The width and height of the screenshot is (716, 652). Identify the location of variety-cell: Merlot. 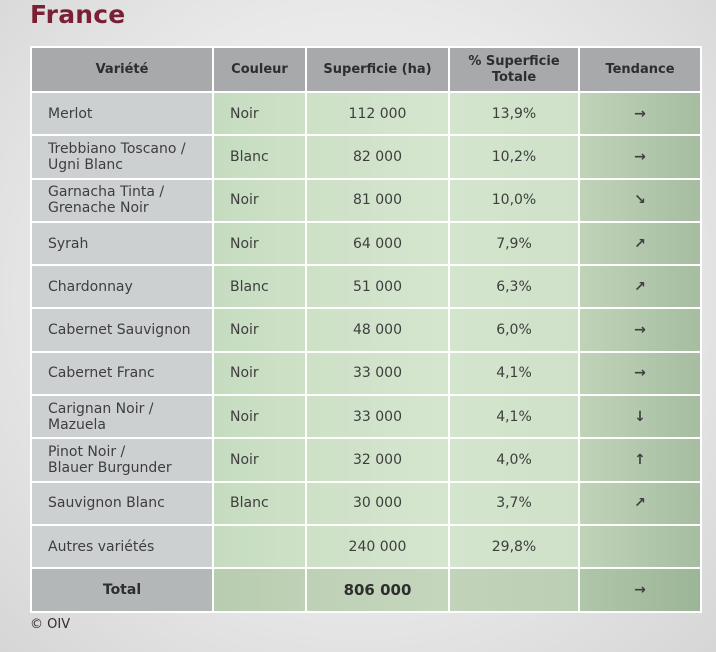
(122, 113).